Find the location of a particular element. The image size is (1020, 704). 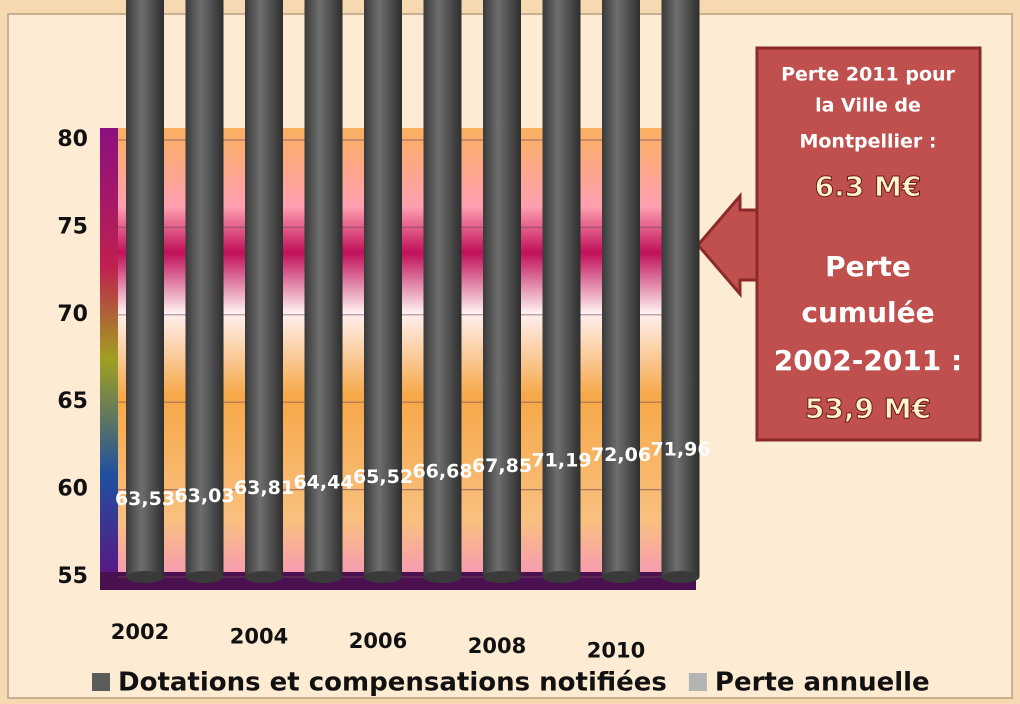

y-tick-label: 55 is located at coordinates (72, 576).